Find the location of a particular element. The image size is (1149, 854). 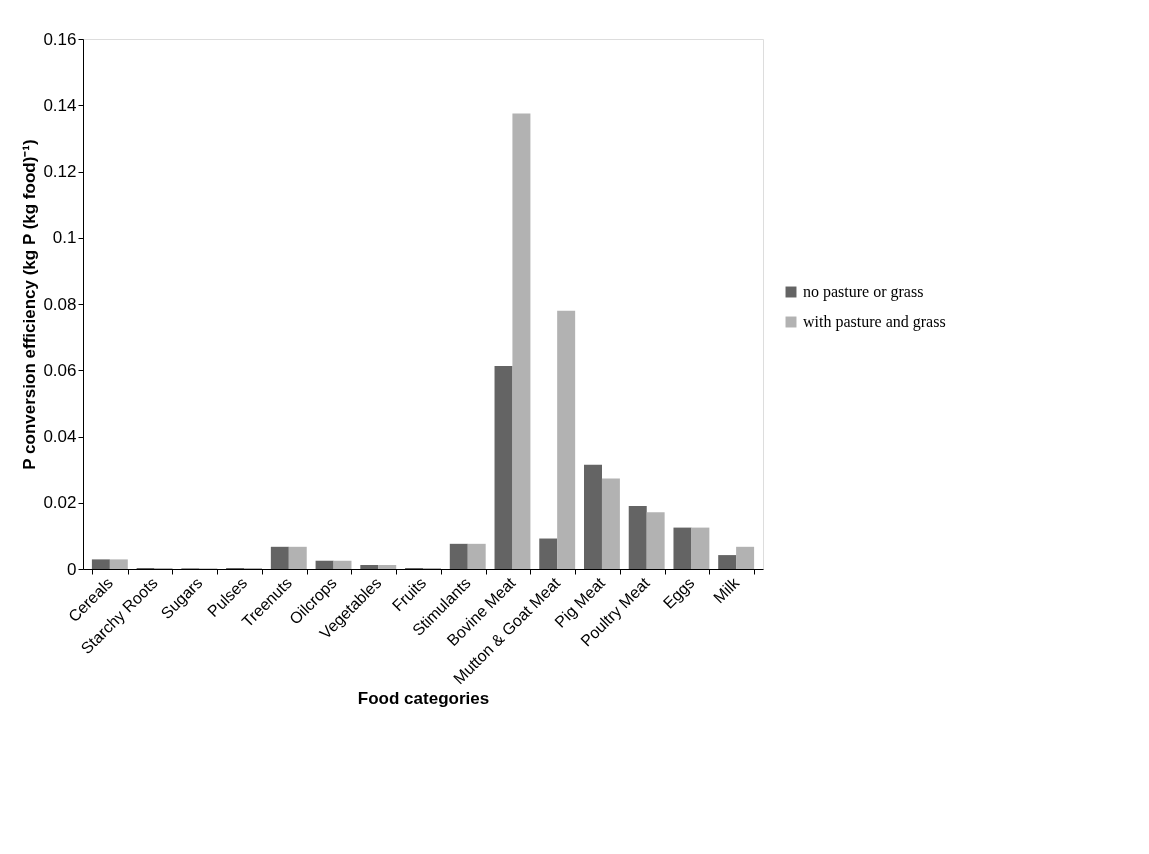

legend-label: no pasture or grass is located at coordinates (863, 292).